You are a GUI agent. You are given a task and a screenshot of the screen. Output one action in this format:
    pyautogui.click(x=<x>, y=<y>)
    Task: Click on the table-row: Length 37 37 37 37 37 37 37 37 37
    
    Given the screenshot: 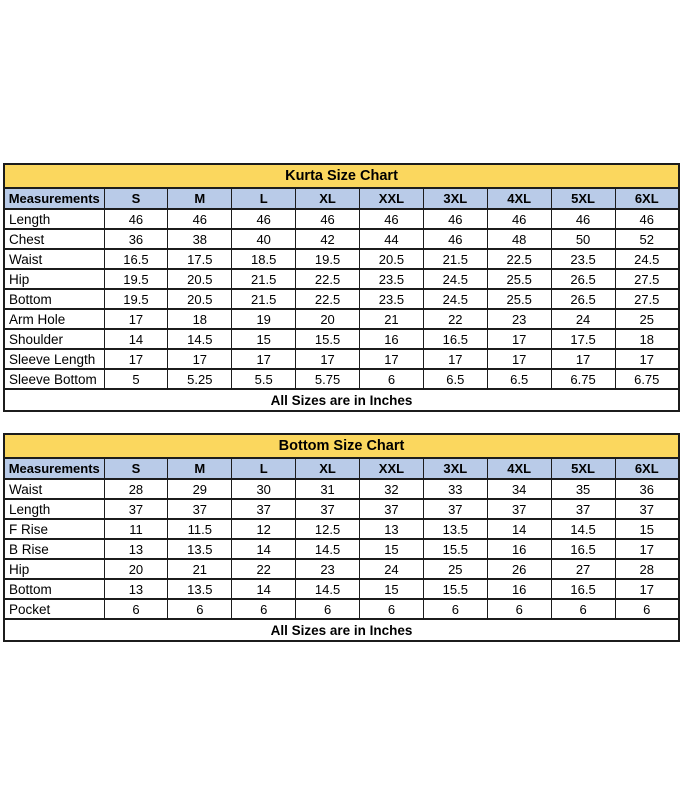 What is the action you would take?
    pyautogui.click(x=341, y=509)
    